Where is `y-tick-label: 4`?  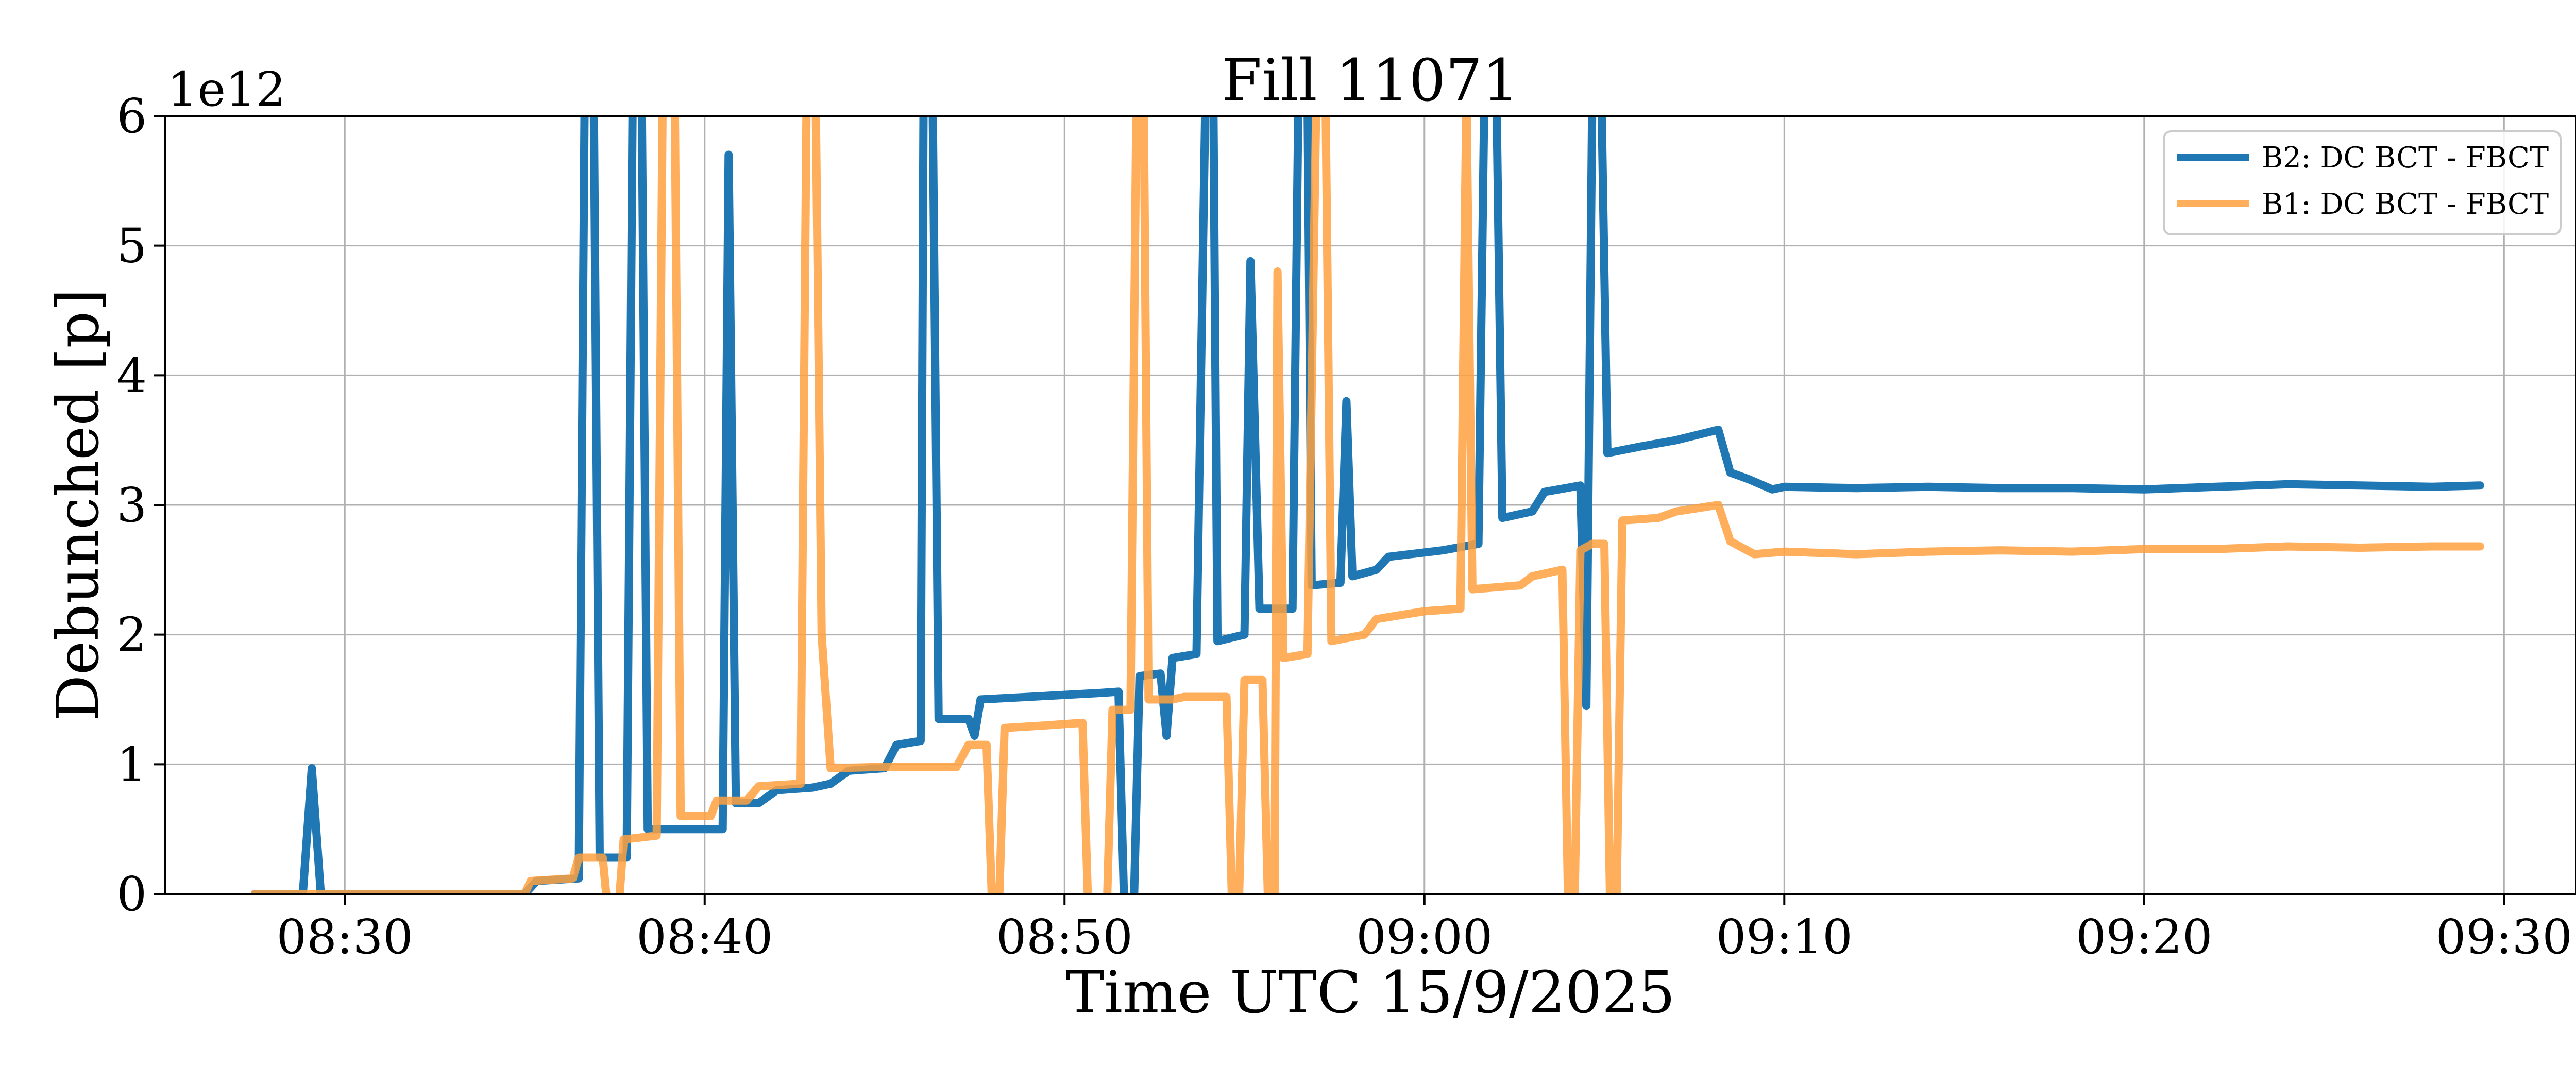
y-tick-label: 4 is located at coordinates (131, 375).